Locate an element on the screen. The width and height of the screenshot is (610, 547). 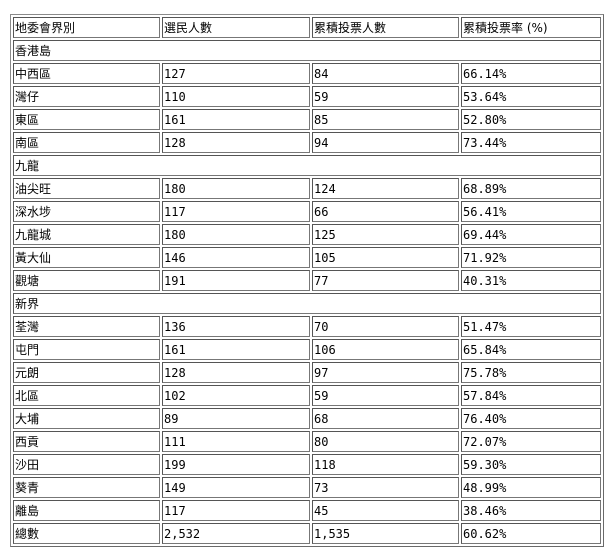
rate-cell: 75.78% is located at coordinates (531, 372).